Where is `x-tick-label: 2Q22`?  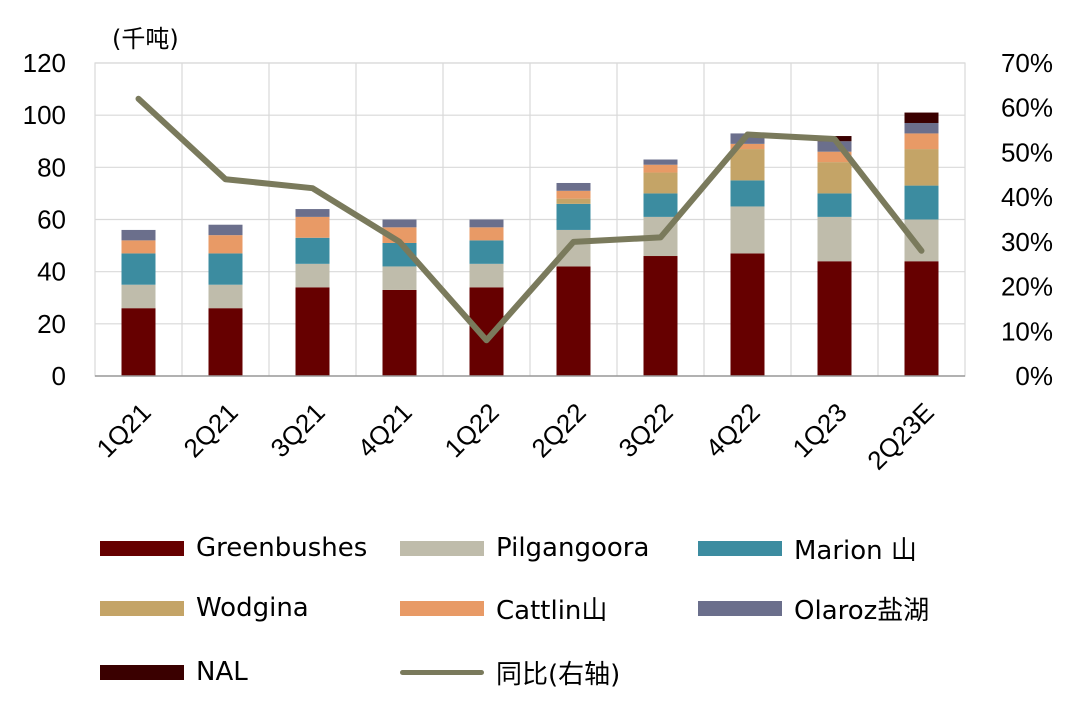 x-tick-label: 2Q22 is located at coordinates (559, 430).